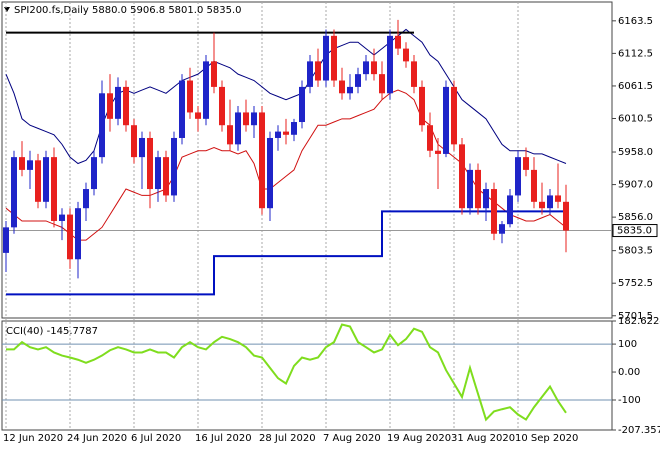 Image resolution: width=660 pixels, height=450 pixels. I want to click on y-tick-label: 5803.5, so click(635, 251).